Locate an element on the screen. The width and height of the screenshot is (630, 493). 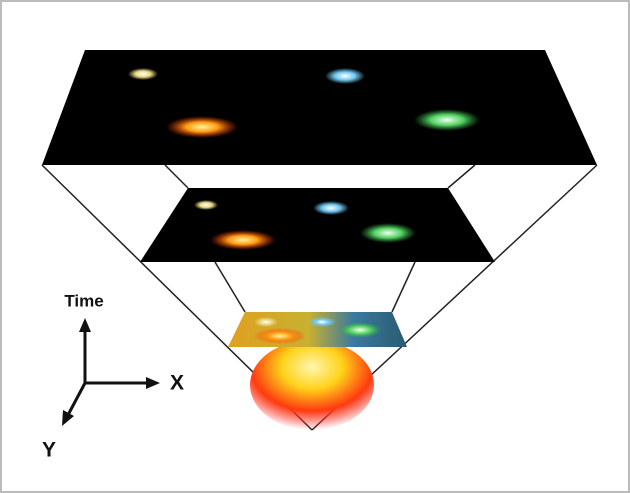
slice-middle is located at coordinates (317, 225).